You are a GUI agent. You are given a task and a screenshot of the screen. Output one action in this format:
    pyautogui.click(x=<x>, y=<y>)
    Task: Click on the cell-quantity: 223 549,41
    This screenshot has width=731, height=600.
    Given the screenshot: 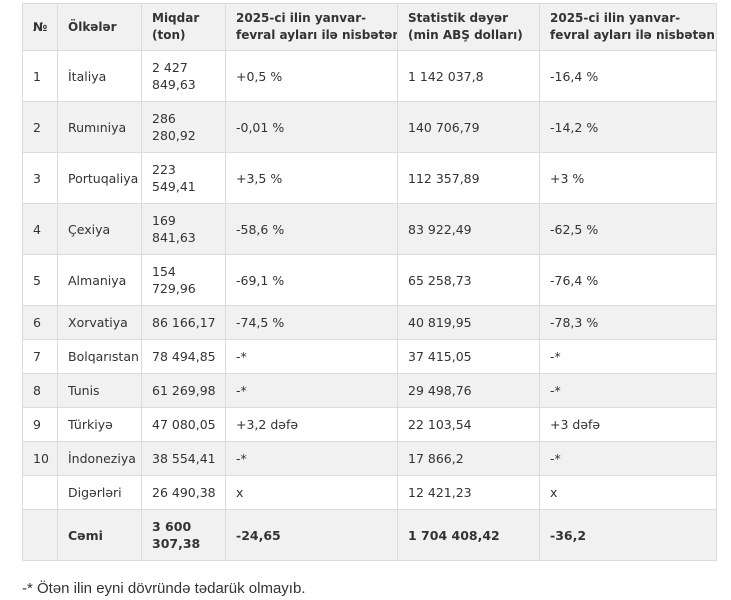 What is the action you would take?
    pyautogui.click(x=183, y=178)
    